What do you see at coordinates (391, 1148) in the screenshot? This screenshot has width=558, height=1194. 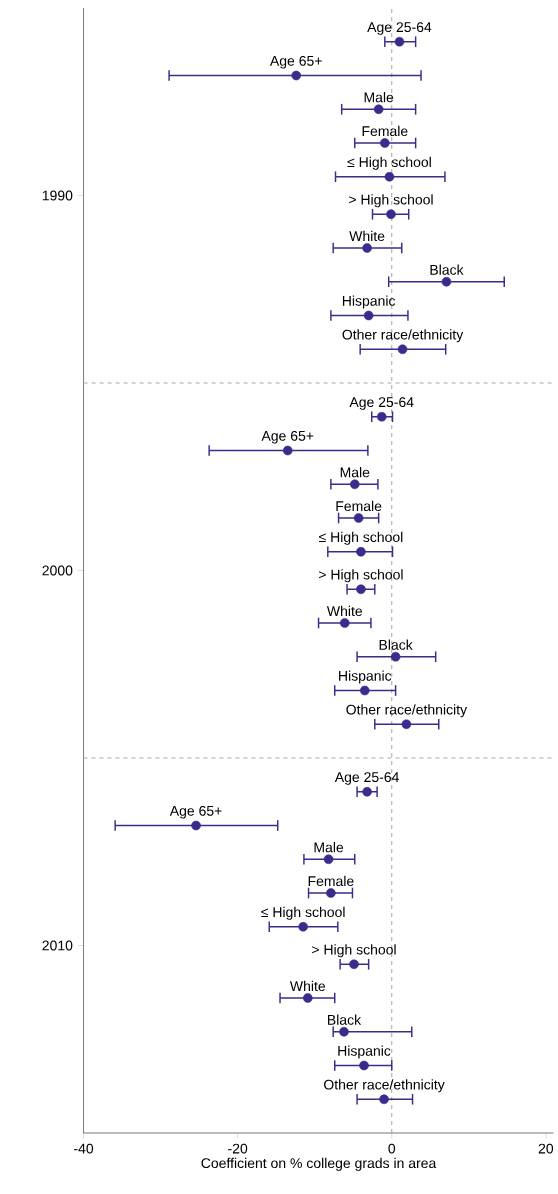 I see `x-tick-label: 0` at bounding box center [391, 1148].